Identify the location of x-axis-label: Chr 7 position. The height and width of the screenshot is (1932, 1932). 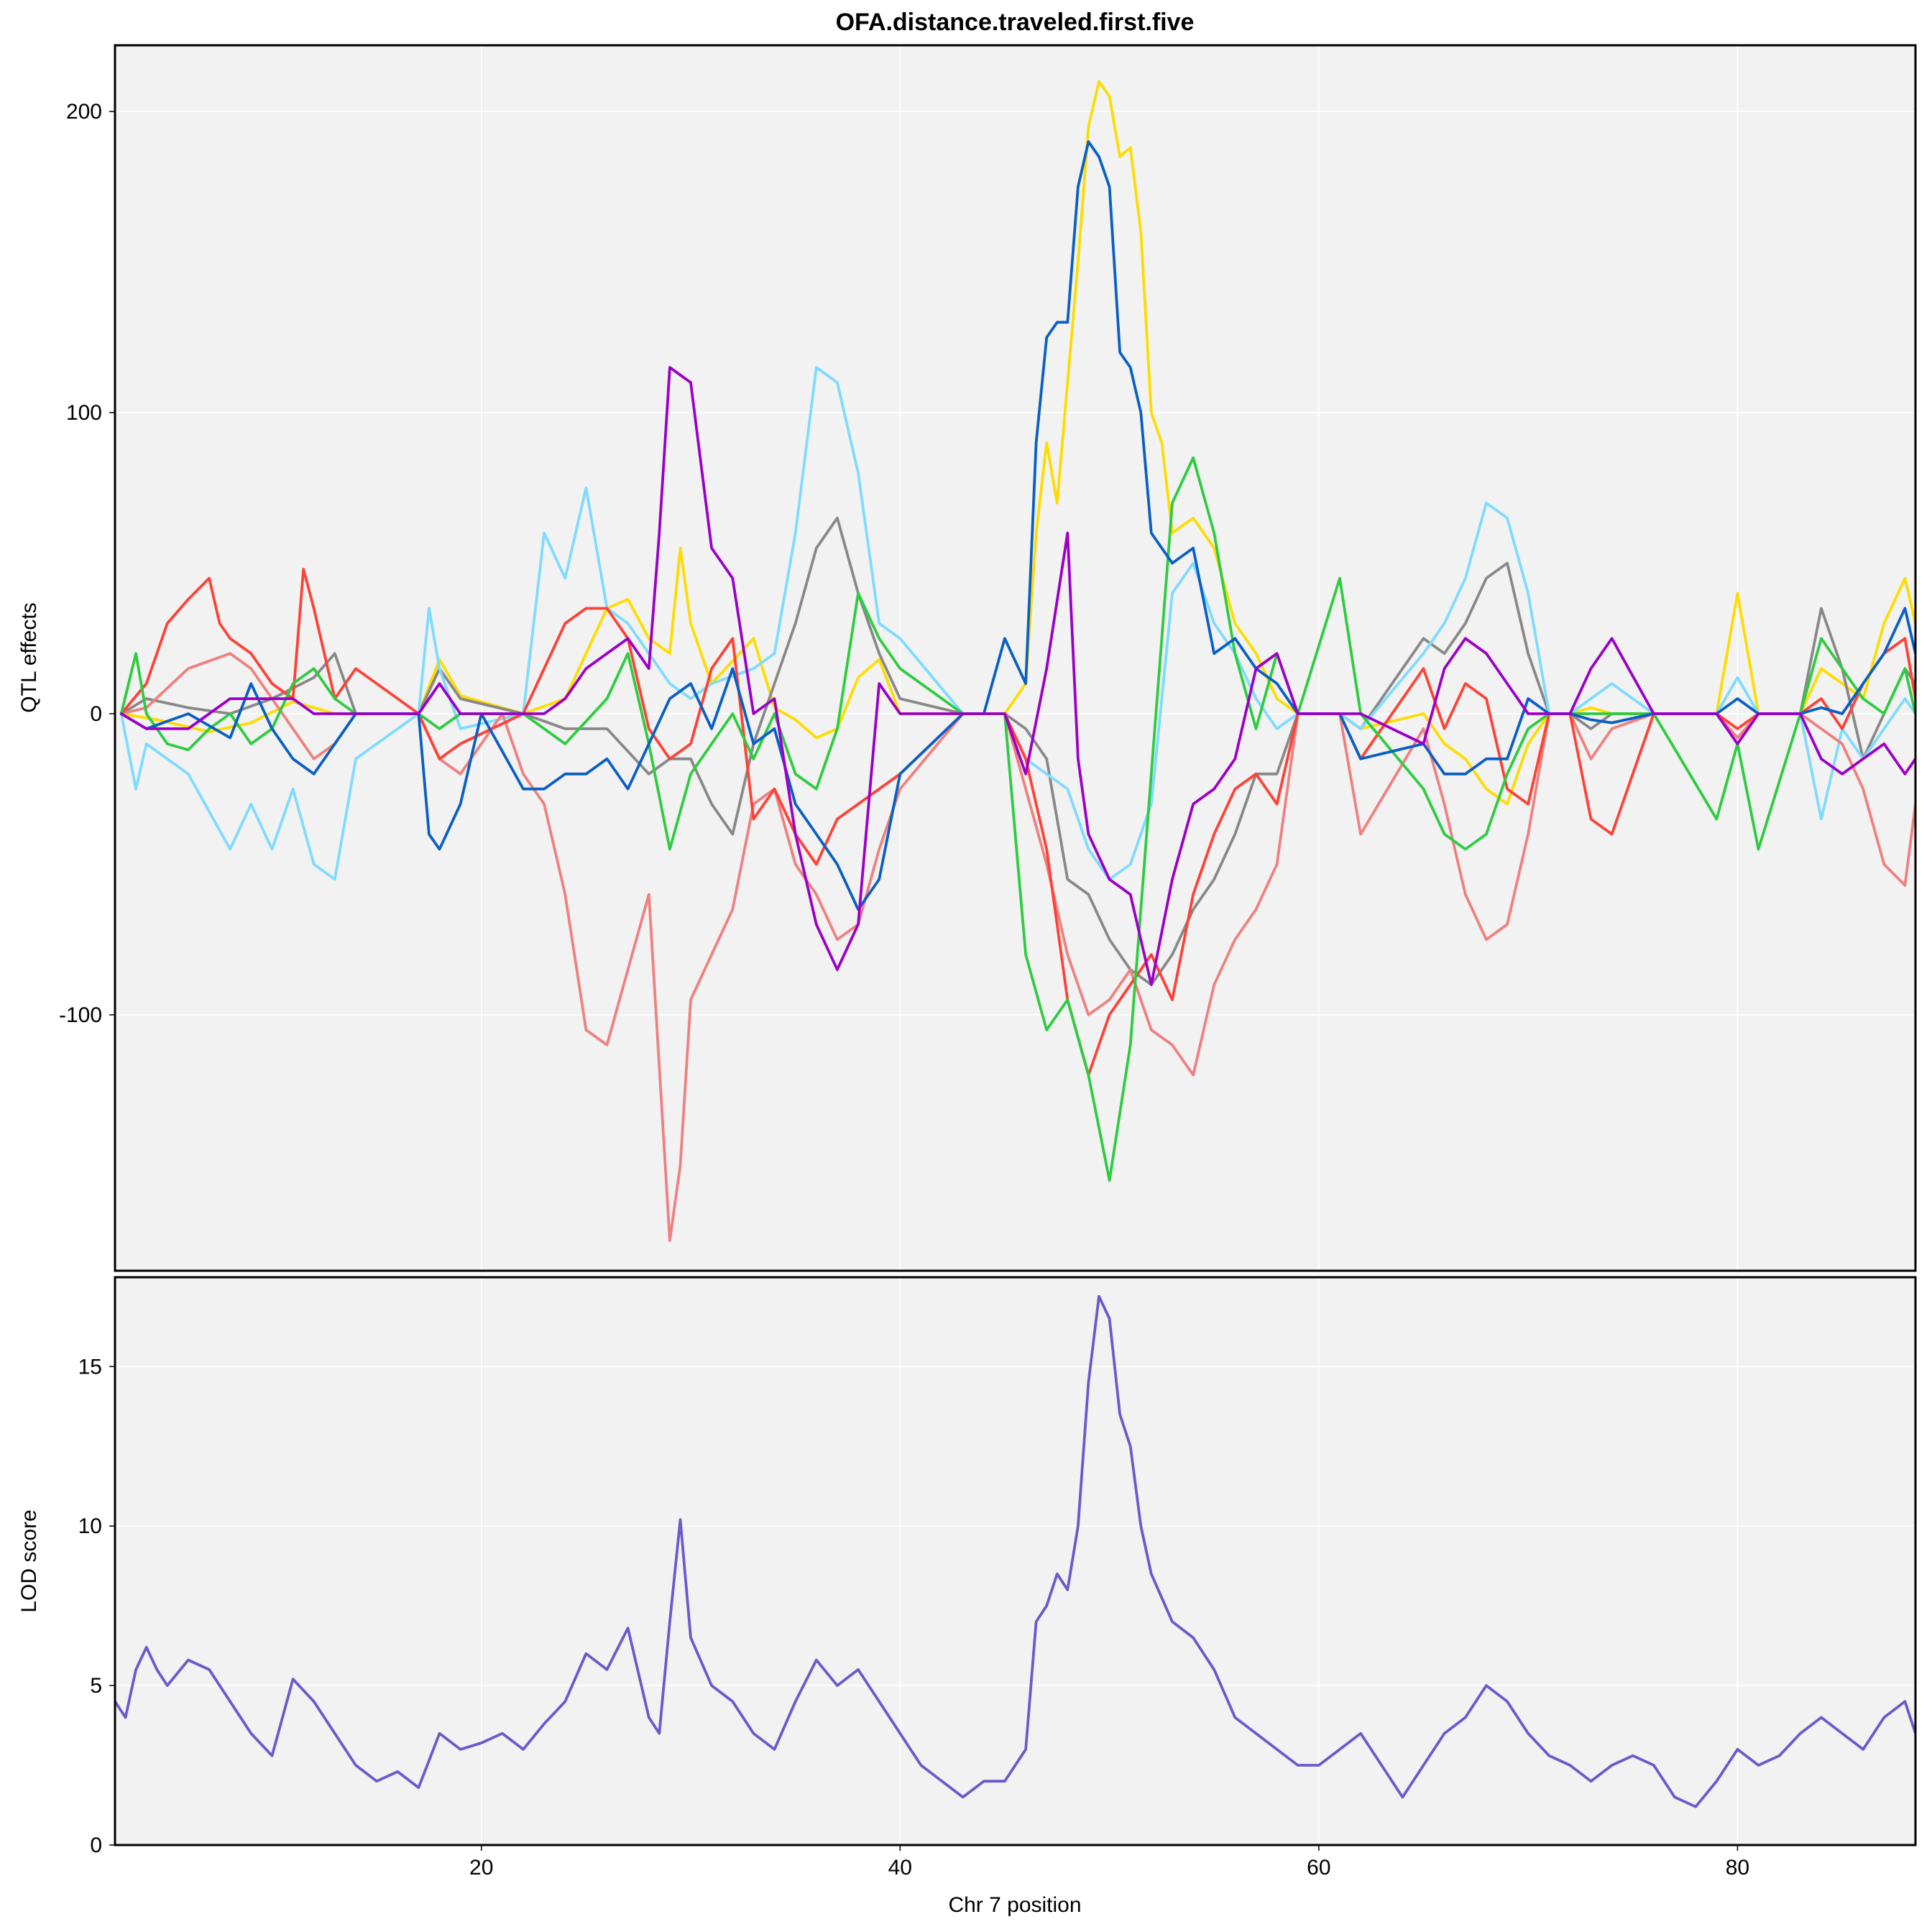
(1014, 1905).